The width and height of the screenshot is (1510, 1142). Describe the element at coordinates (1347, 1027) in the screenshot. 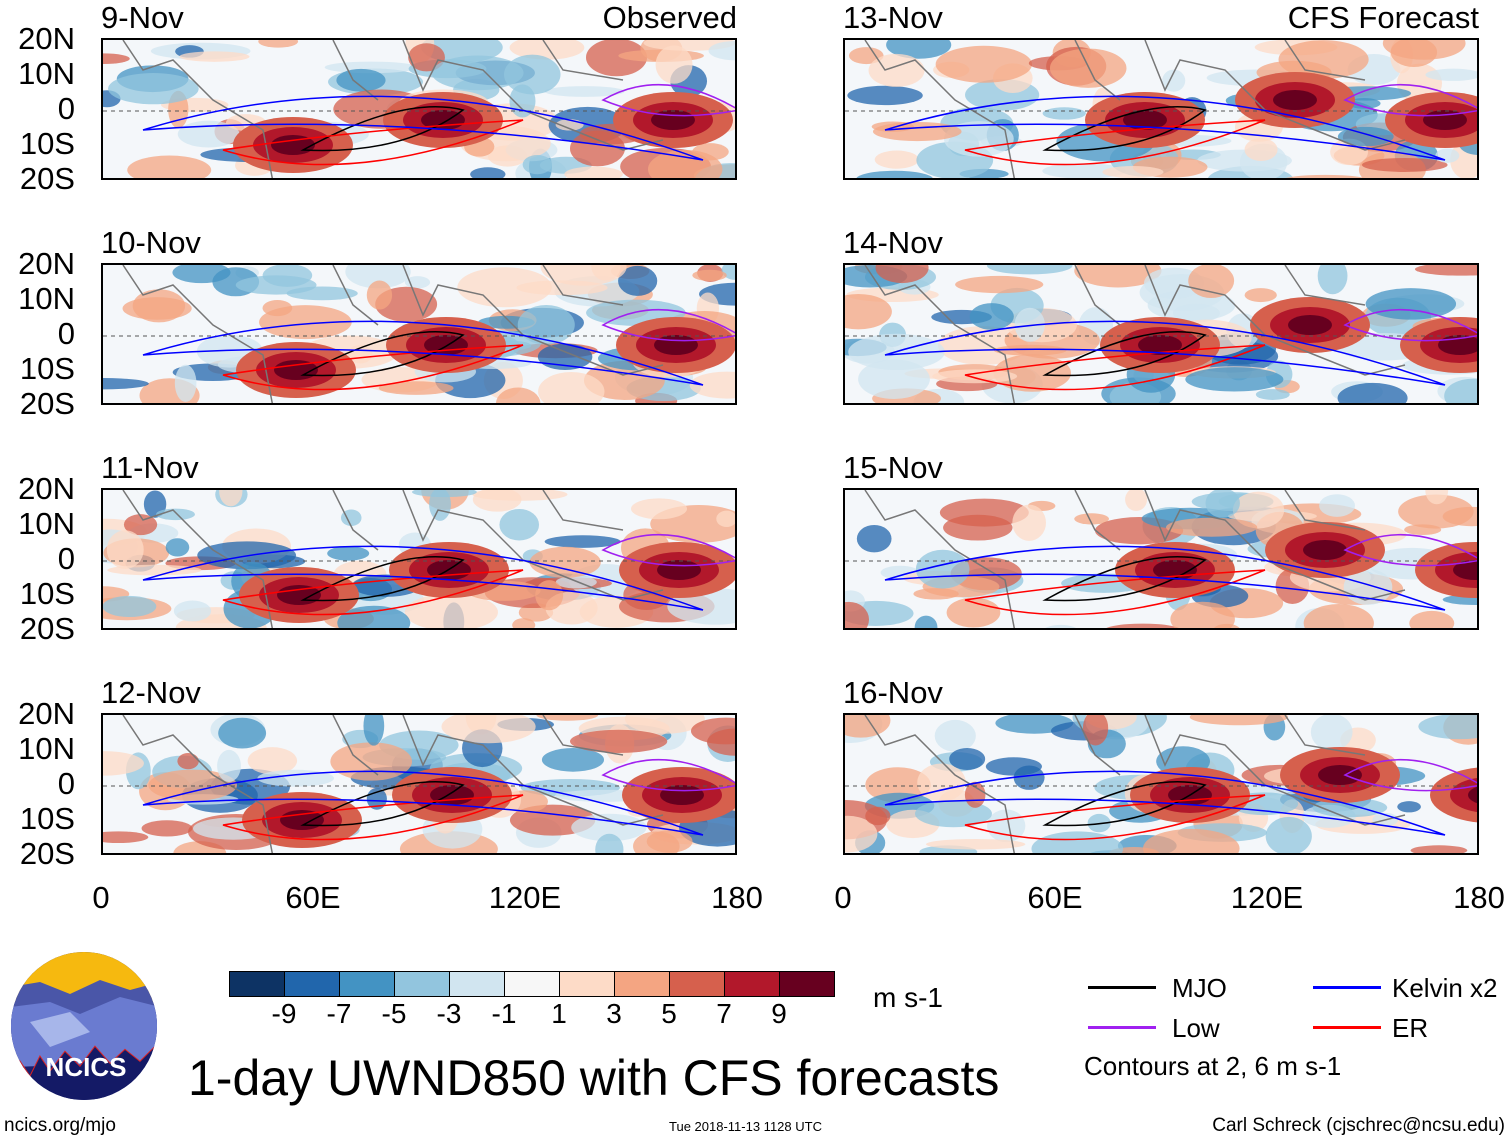

I see `legend-er-line` at that location.